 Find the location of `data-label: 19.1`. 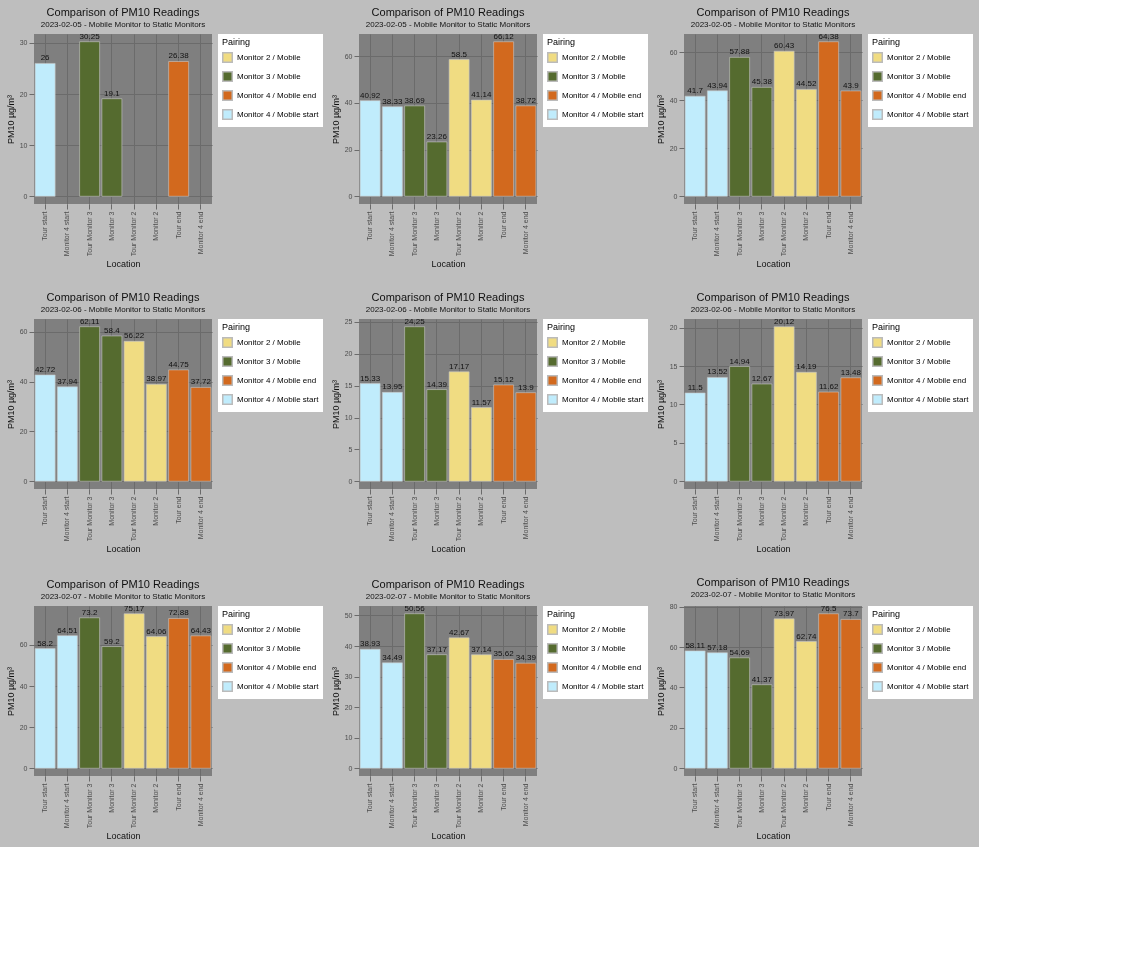

data-label: 19.1 is located at coordinates (112, 93).